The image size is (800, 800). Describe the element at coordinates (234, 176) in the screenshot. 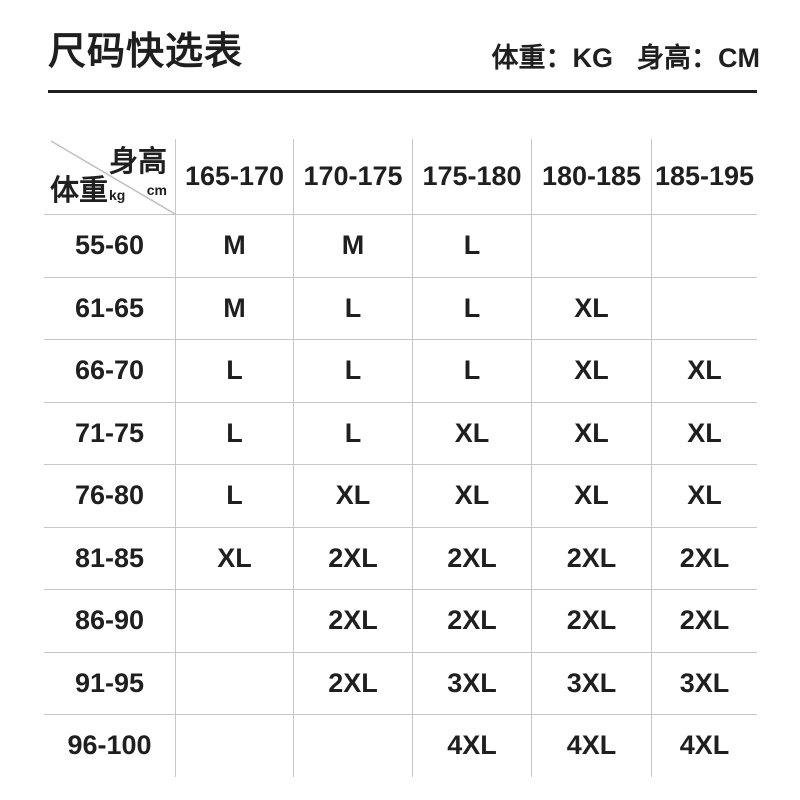

I see `column-header: 165-170` at that location.